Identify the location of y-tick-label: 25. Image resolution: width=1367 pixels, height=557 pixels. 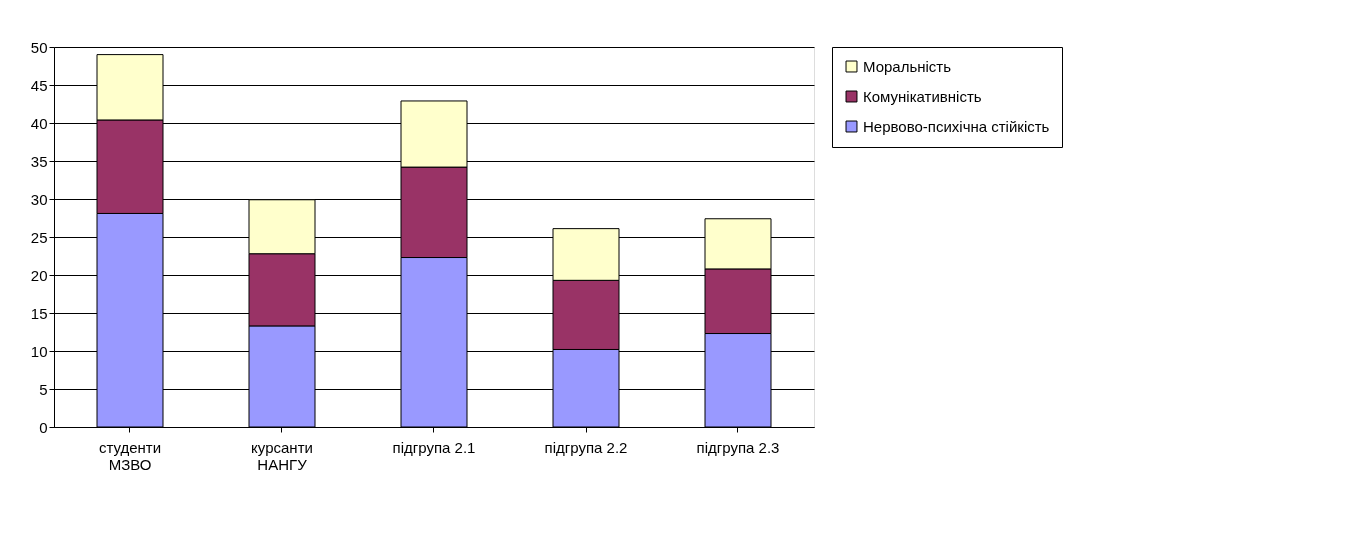
(39, 237).